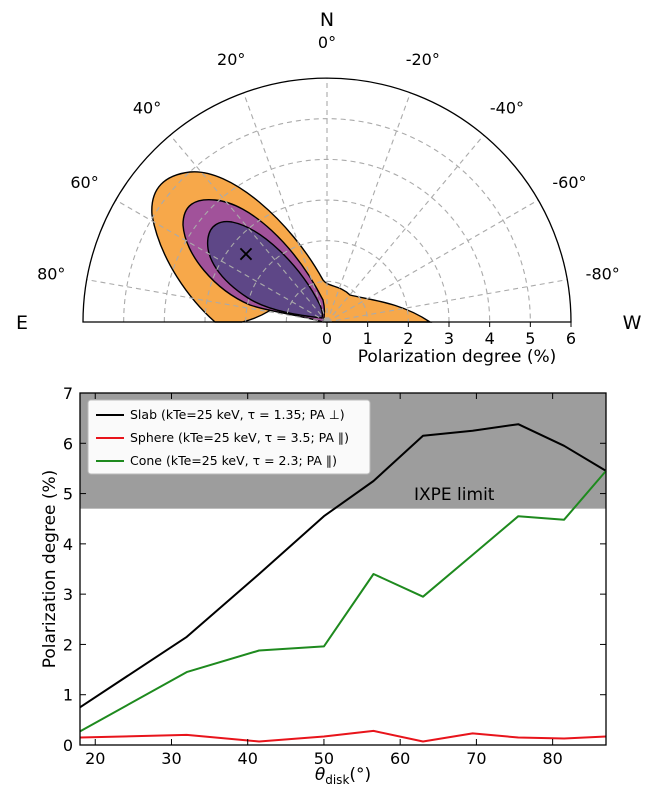  I want to click on y-tick-label: 0, so click(68, 745).